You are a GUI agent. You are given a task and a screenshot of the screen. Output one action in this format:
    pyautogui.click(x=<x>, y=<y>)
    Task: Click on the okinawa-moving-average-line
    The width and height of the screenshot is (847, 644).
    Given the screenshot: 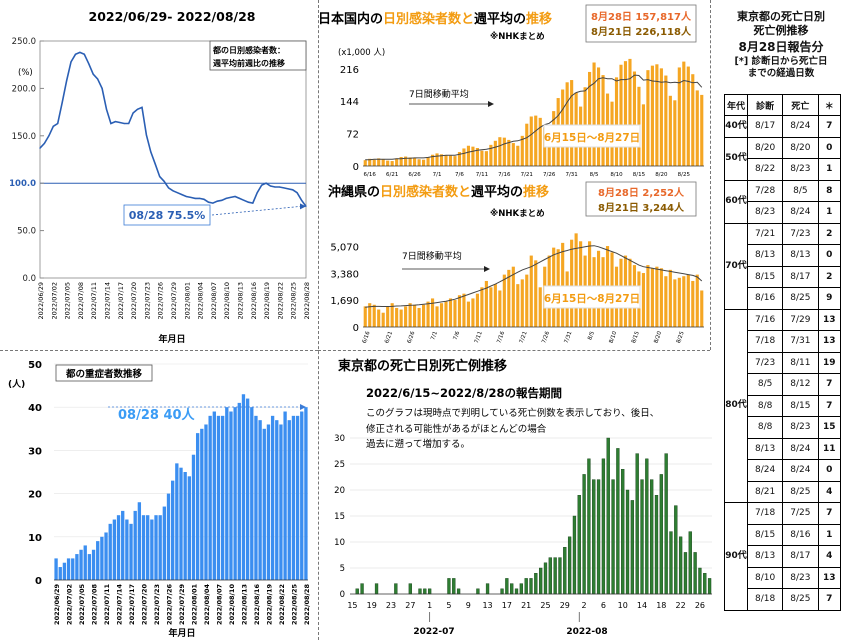 What is the action you would take?
    pyautogui.click(x=534, y=276)
    